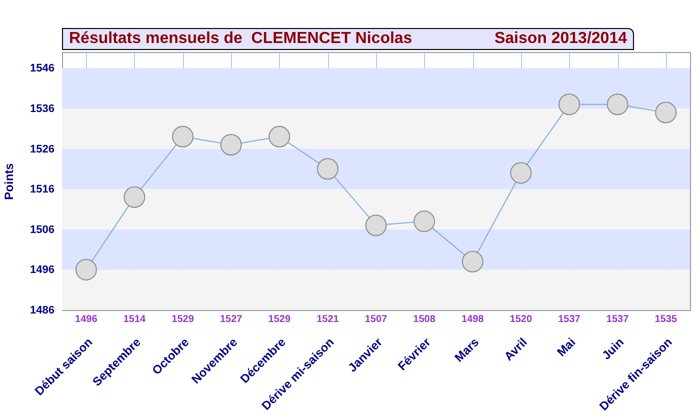  I want to click on x-tick-label: Mai, so click(566, 347).